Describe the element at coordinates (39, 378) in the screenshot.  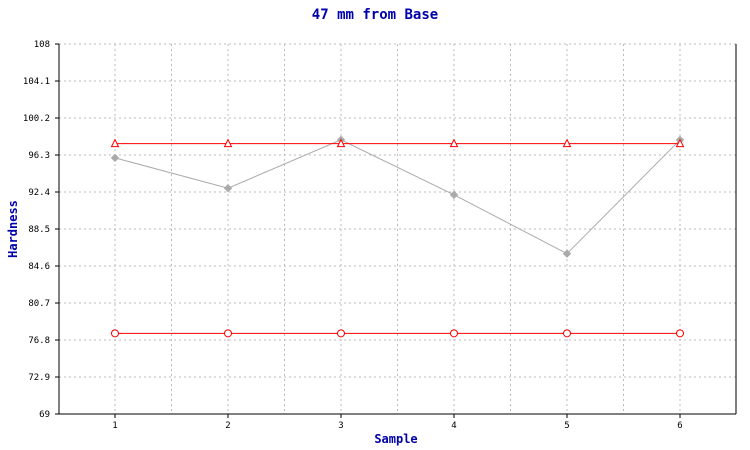
I see `y-tick-label: 72.9` at that location.